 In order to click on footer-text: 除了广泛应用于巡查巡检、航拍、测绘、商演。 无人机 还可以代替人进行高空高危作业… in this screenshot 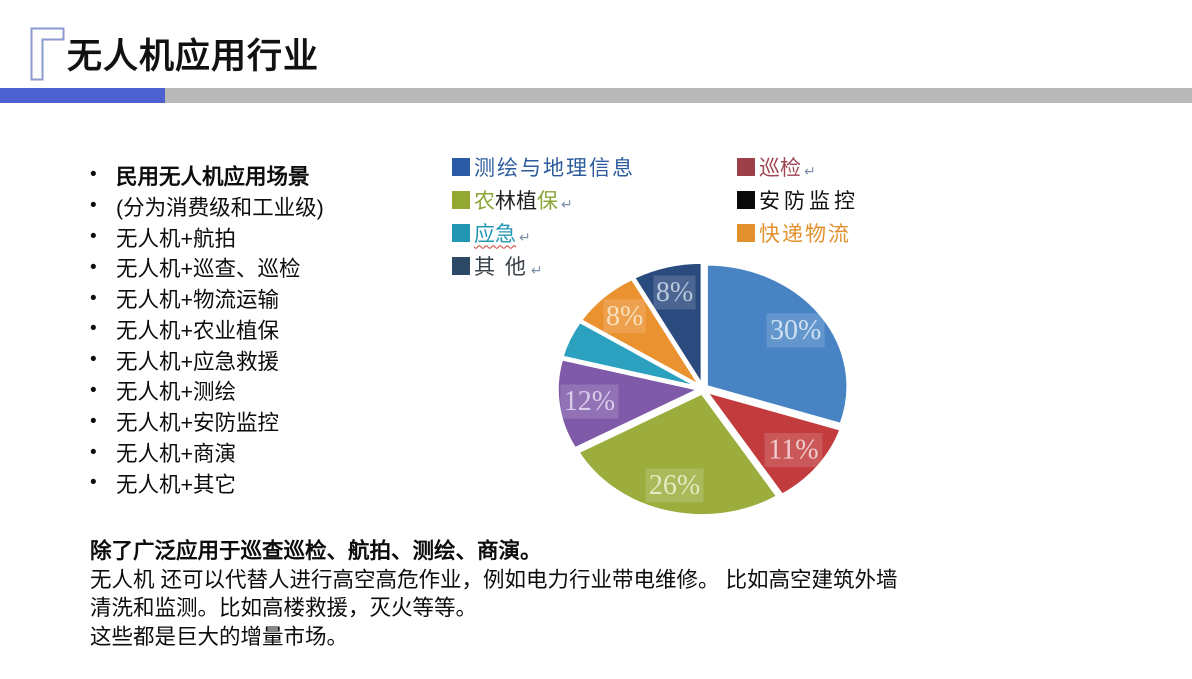, I will do `click(580, 594)`.